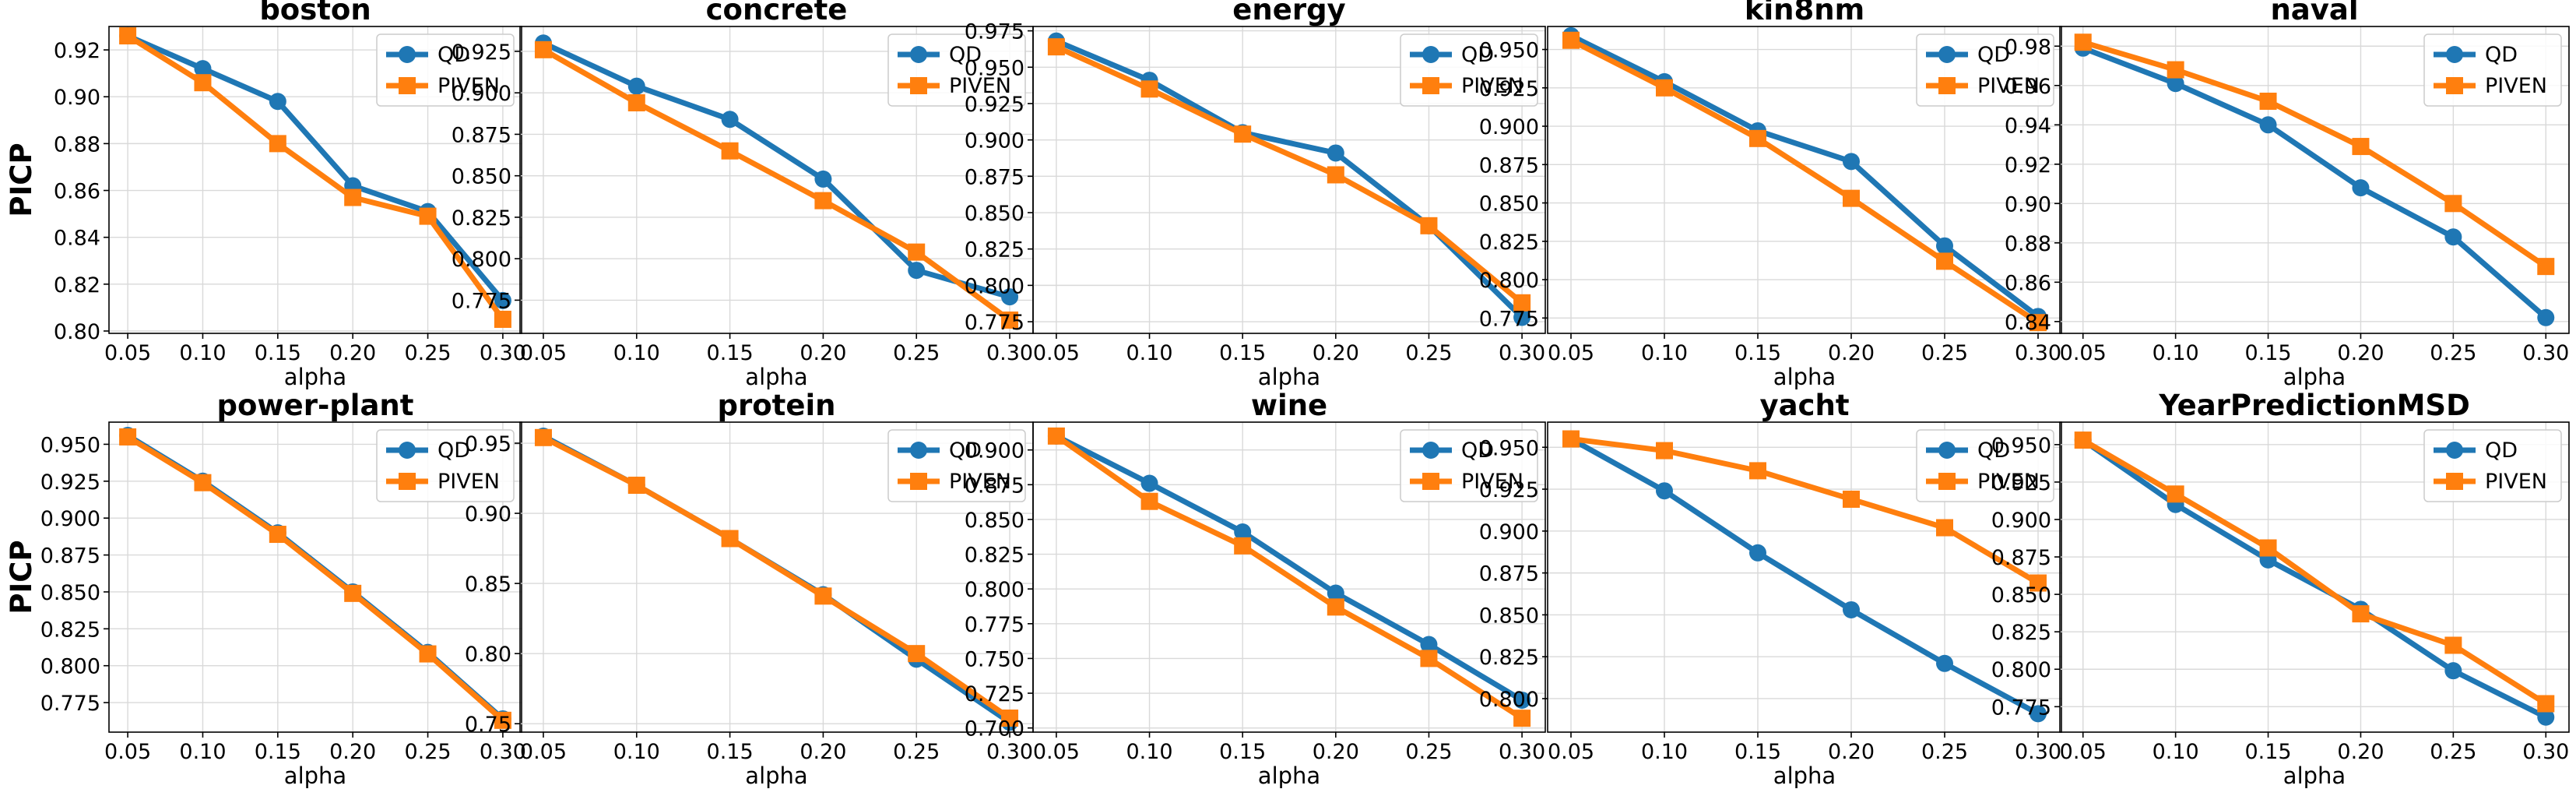  I want to click on y-tick-label: 0.86, so click(77, 192).